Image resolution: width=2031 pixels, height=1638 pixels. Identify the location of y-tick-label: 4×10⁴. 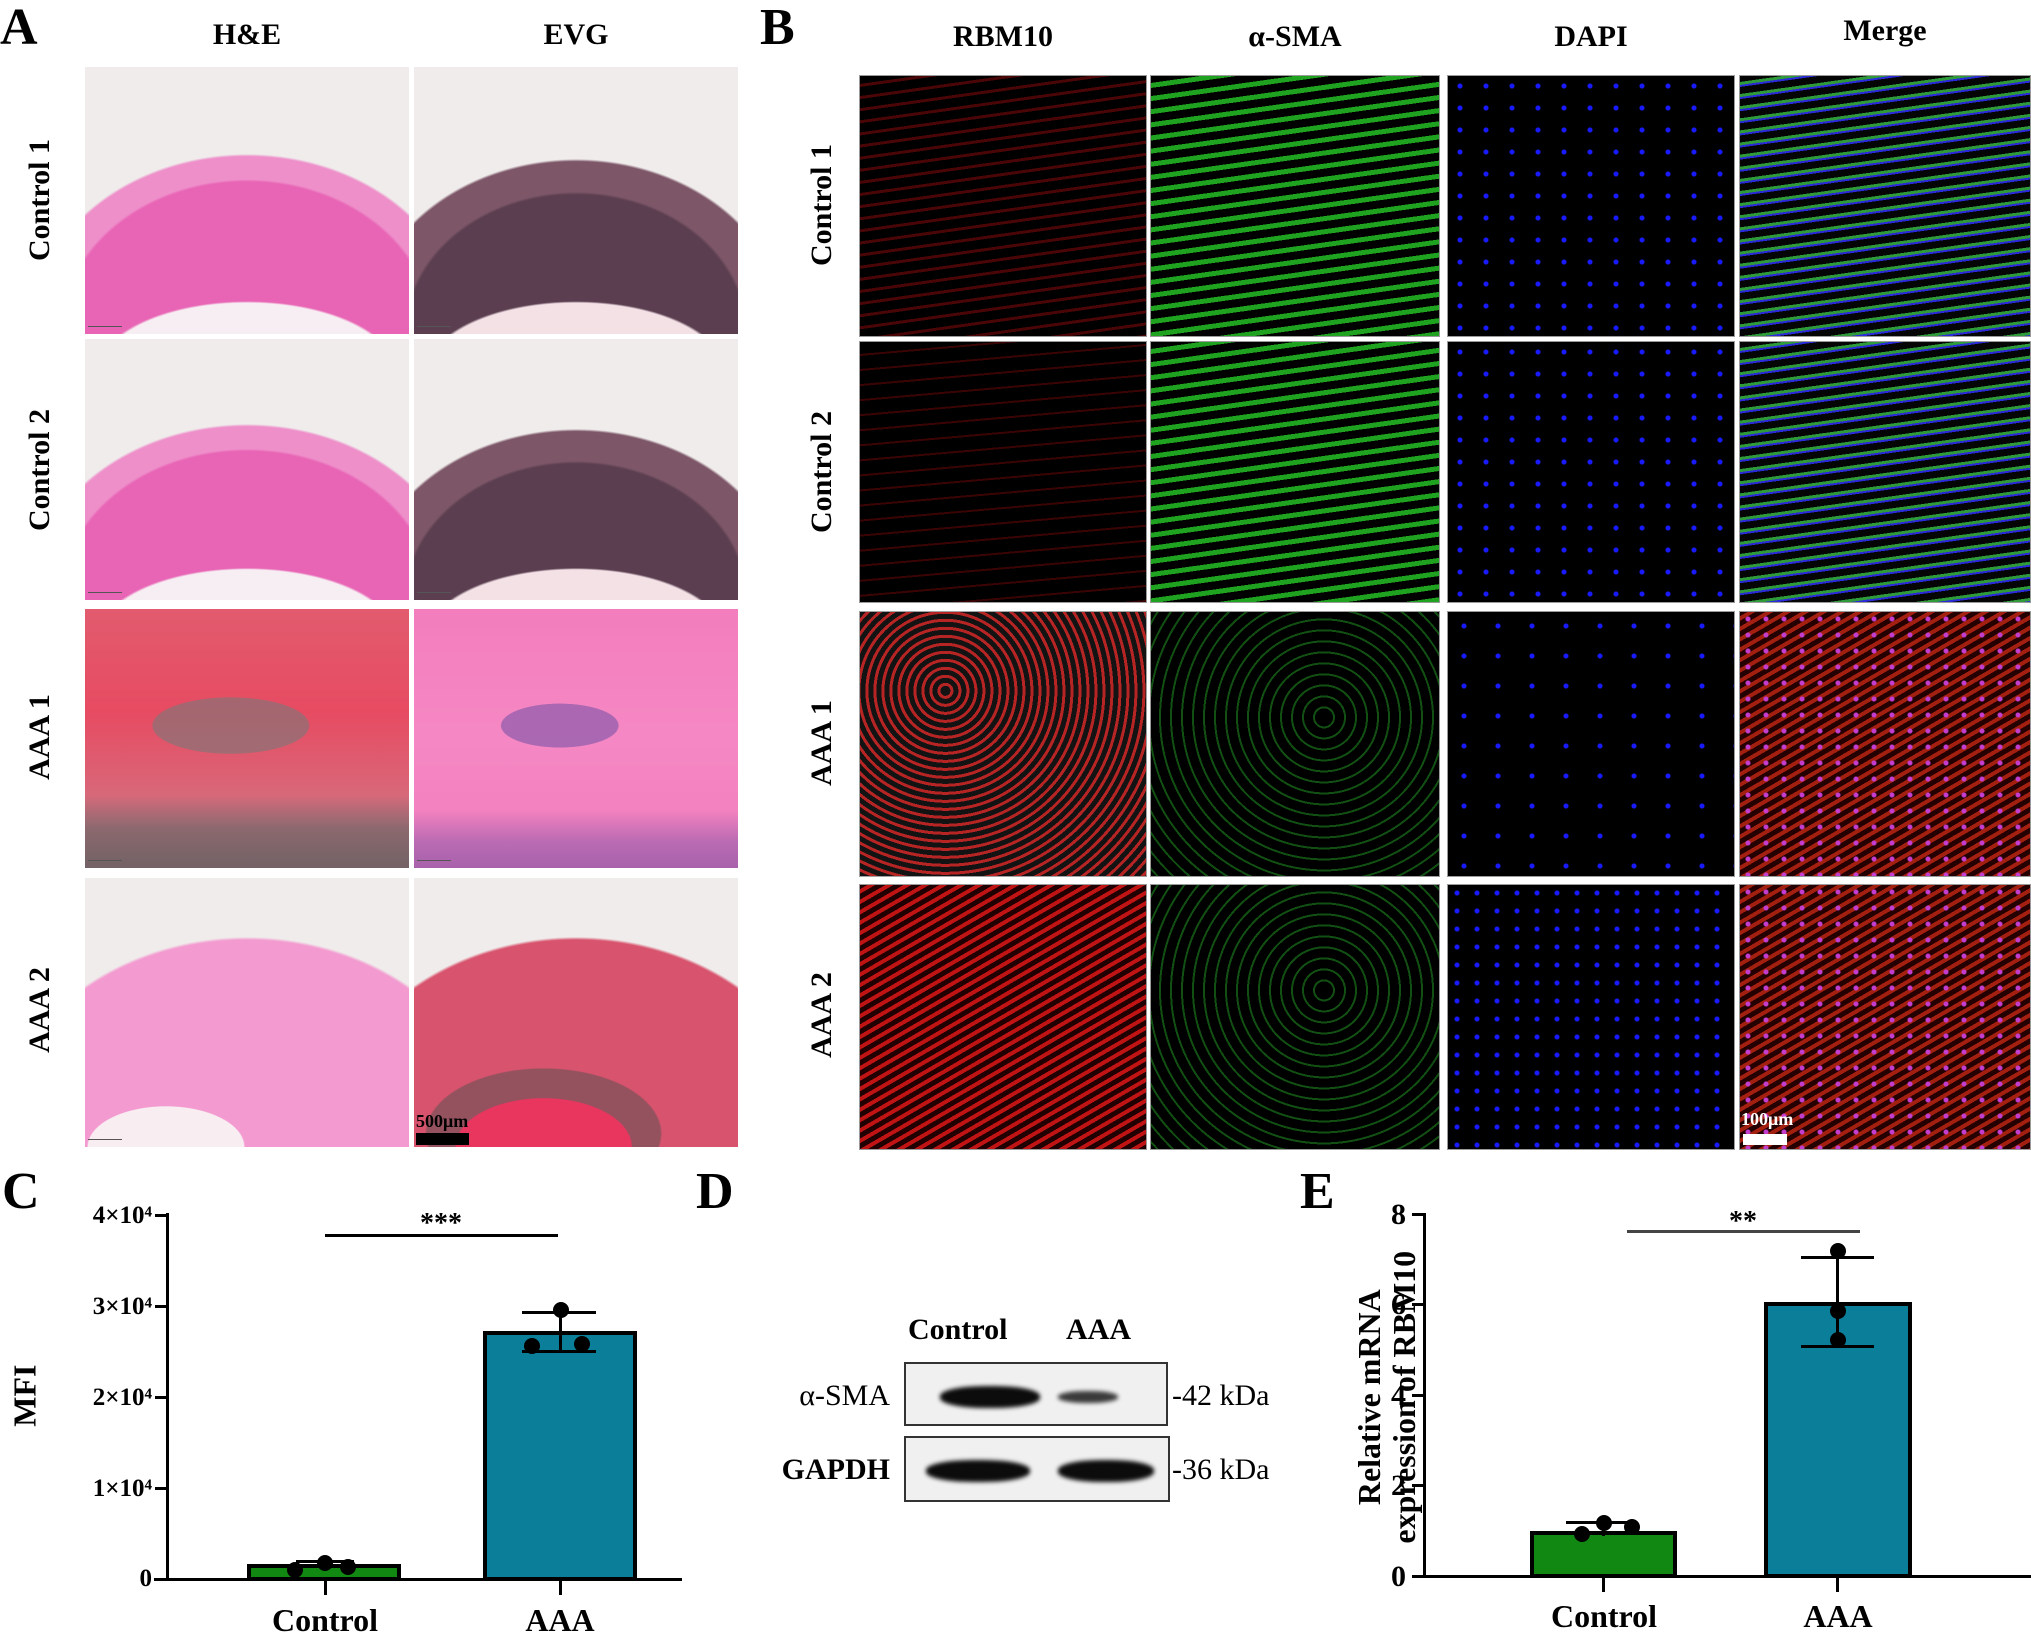
(122, 1215).